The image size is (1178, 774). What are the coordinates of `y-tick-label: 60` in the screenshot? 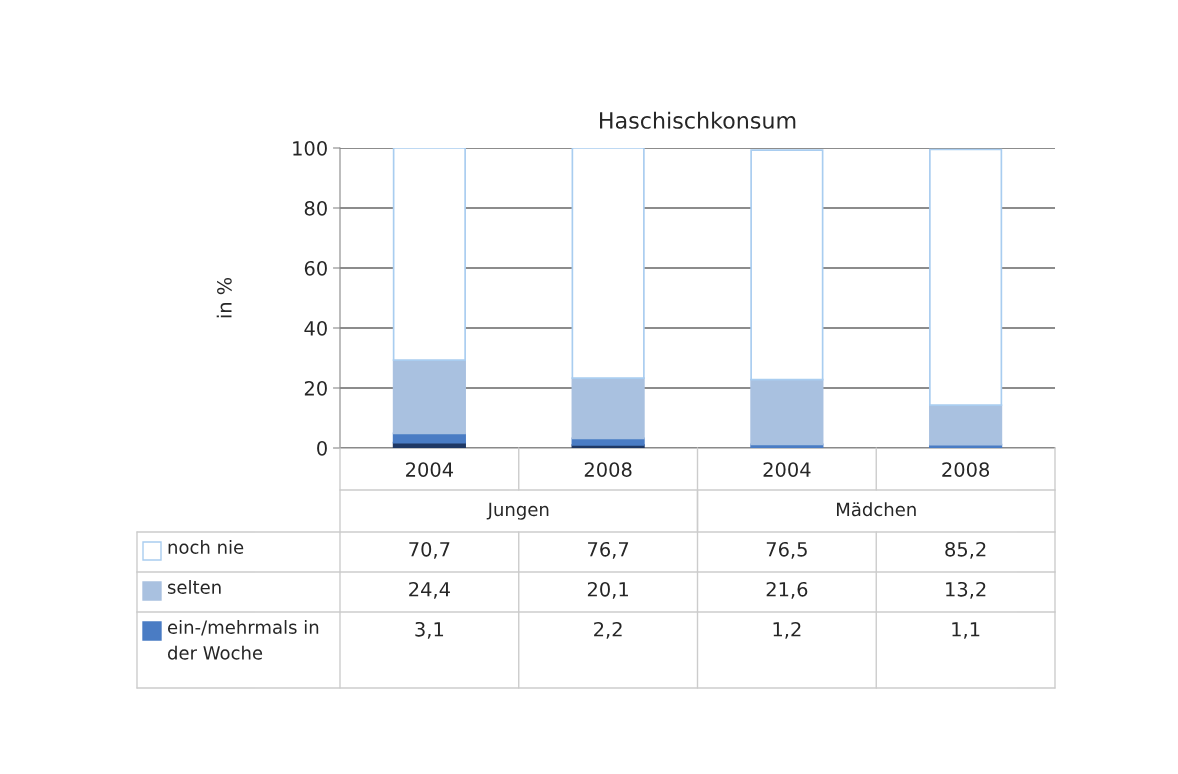 It's located at (315, 268).